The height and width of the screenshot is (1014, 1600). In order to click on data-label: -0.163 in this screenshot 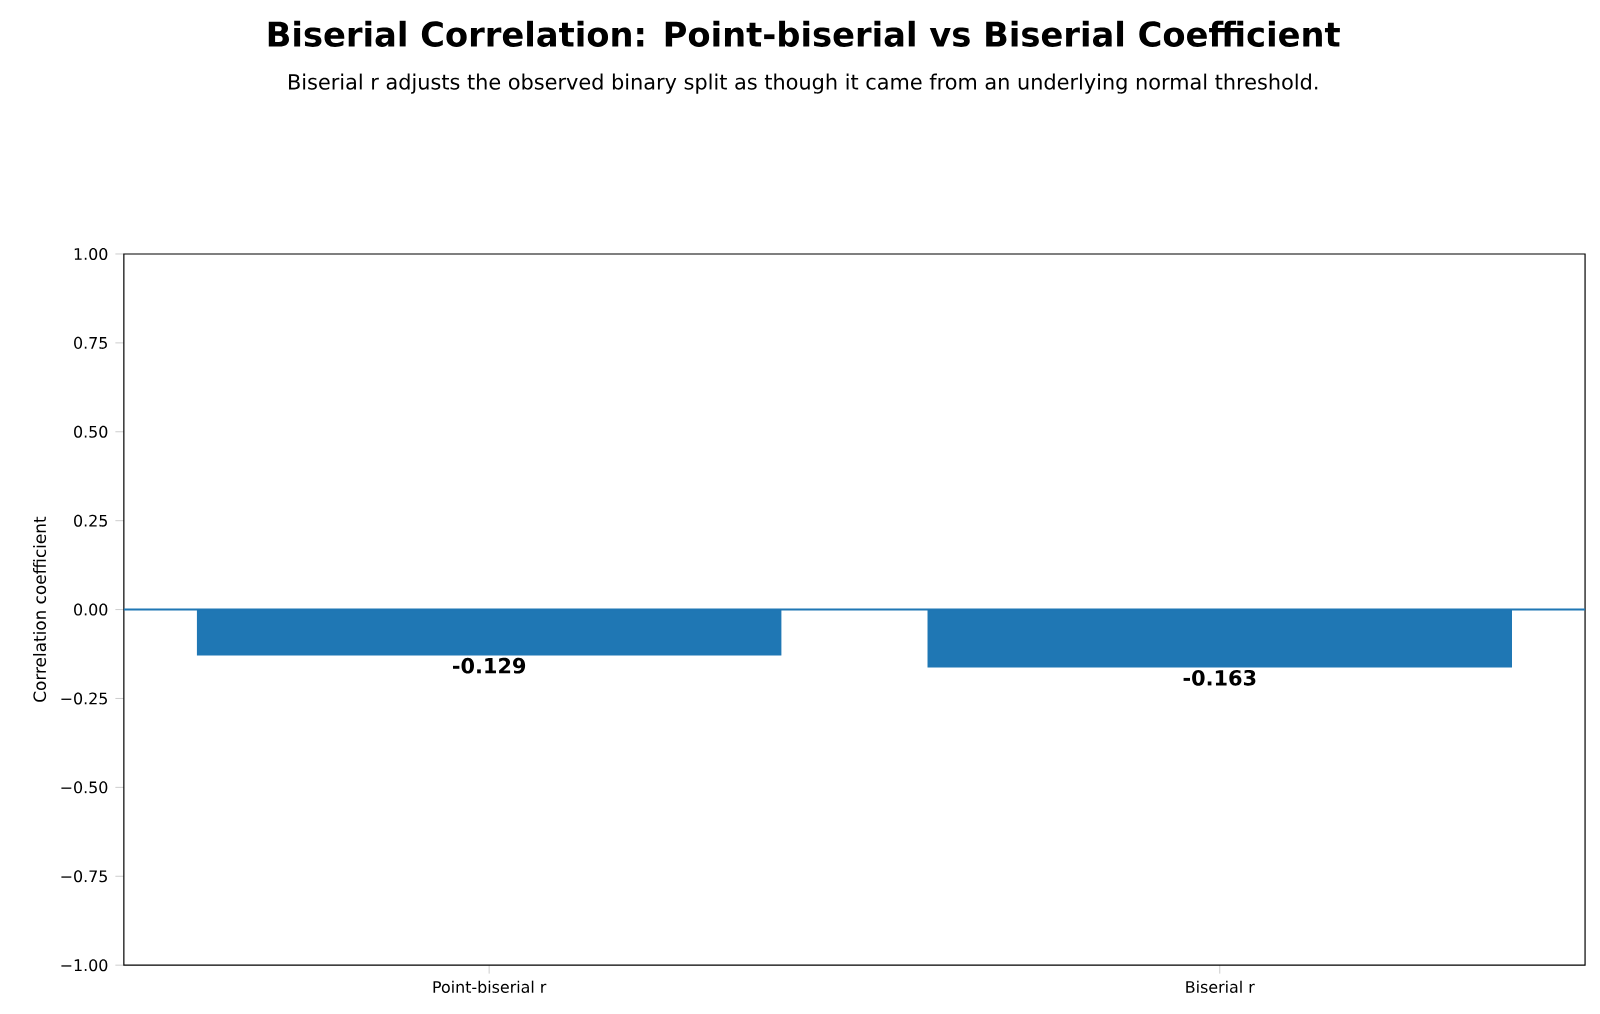, I will do `click(1219, 677)`.